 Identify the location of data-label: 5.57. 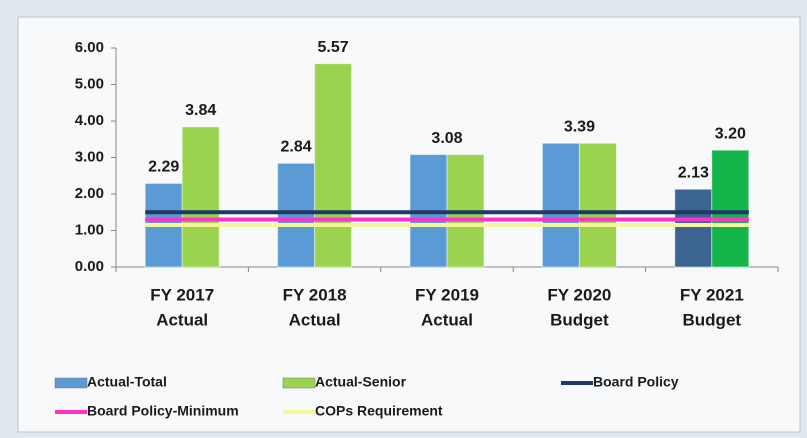
(333, 47).